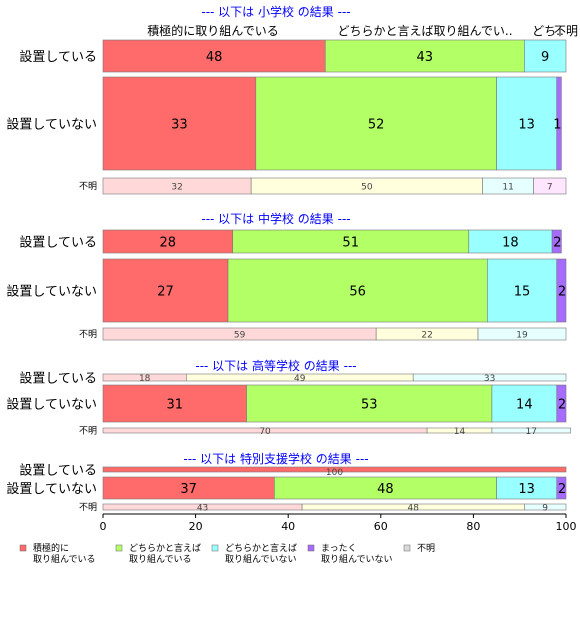 This screenshot has height=636, width=580. I want to click on bar-value-label: 51, so click(350, 242).